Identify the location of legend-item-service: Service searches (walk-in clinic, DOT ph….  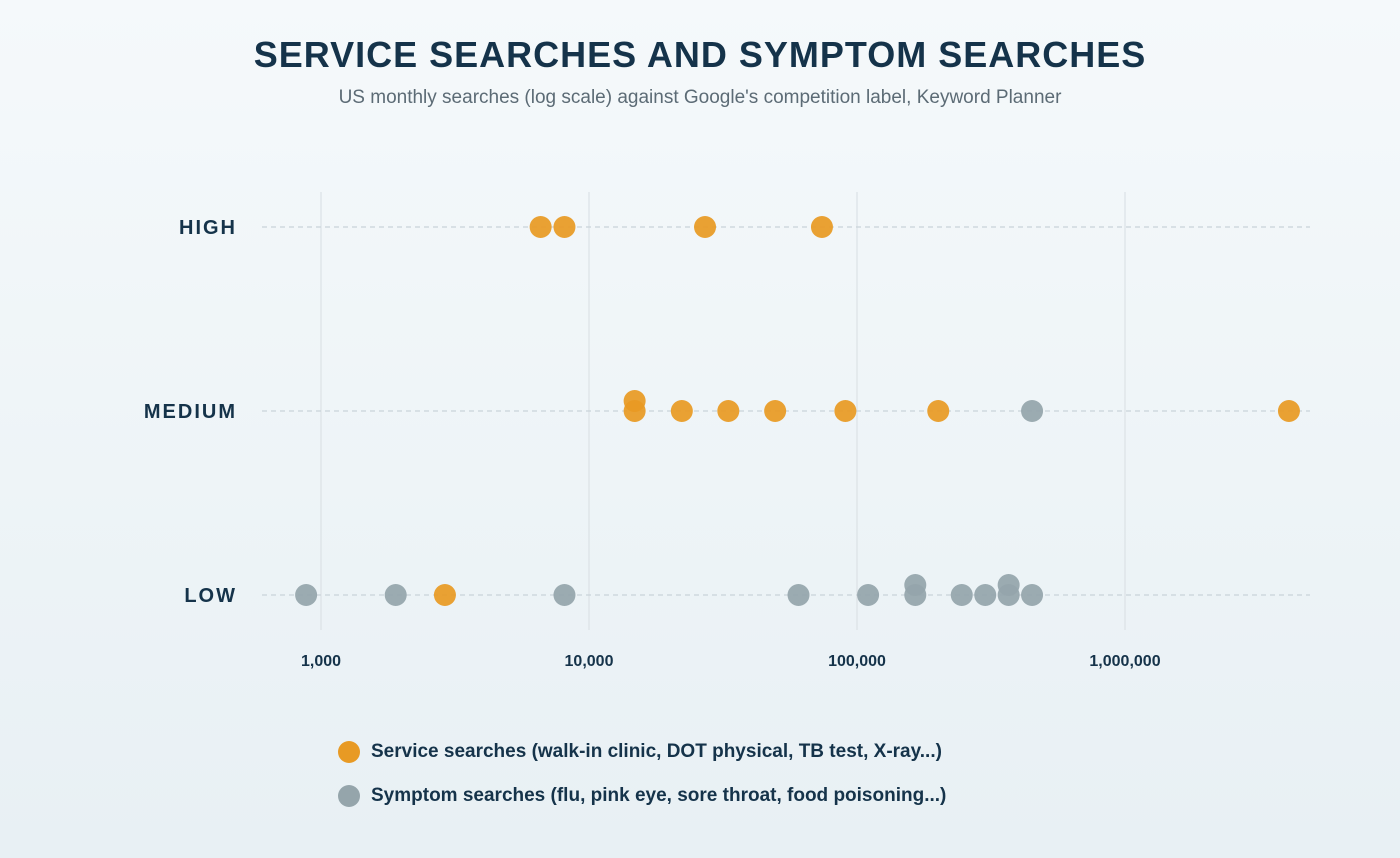
(642, 752).